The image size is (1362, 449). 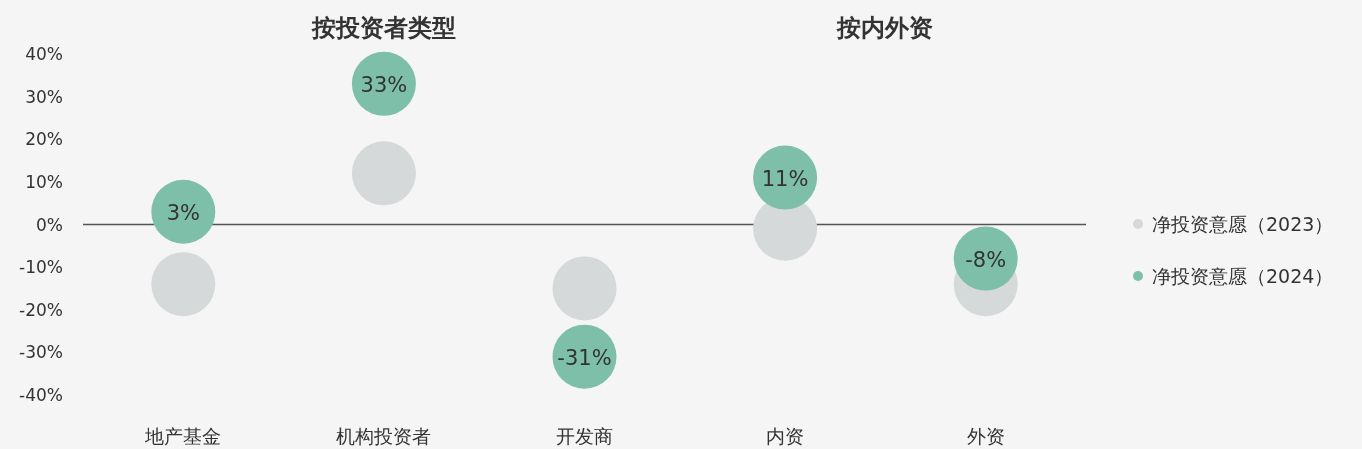 I want to click on y-tick-label: 10%, so click(x=44, y=181).